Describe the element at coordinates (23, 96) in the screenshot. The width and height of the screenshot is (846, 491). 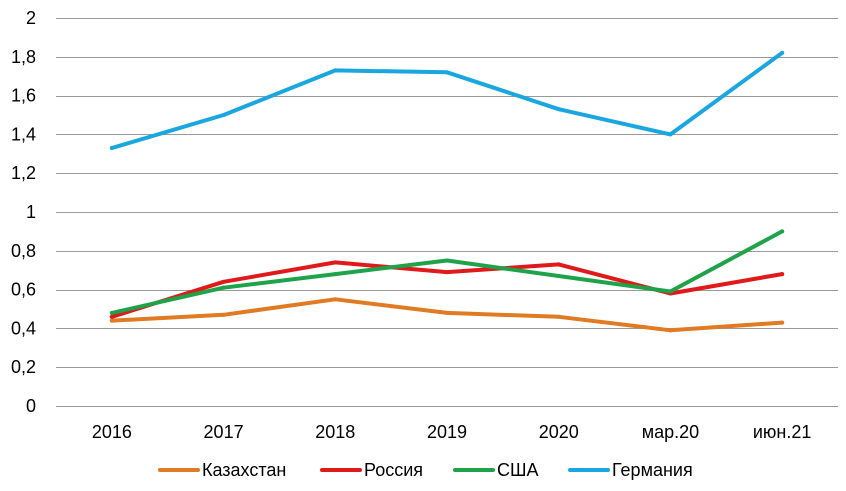
I see `y-tick-label: 1,6` at that location.